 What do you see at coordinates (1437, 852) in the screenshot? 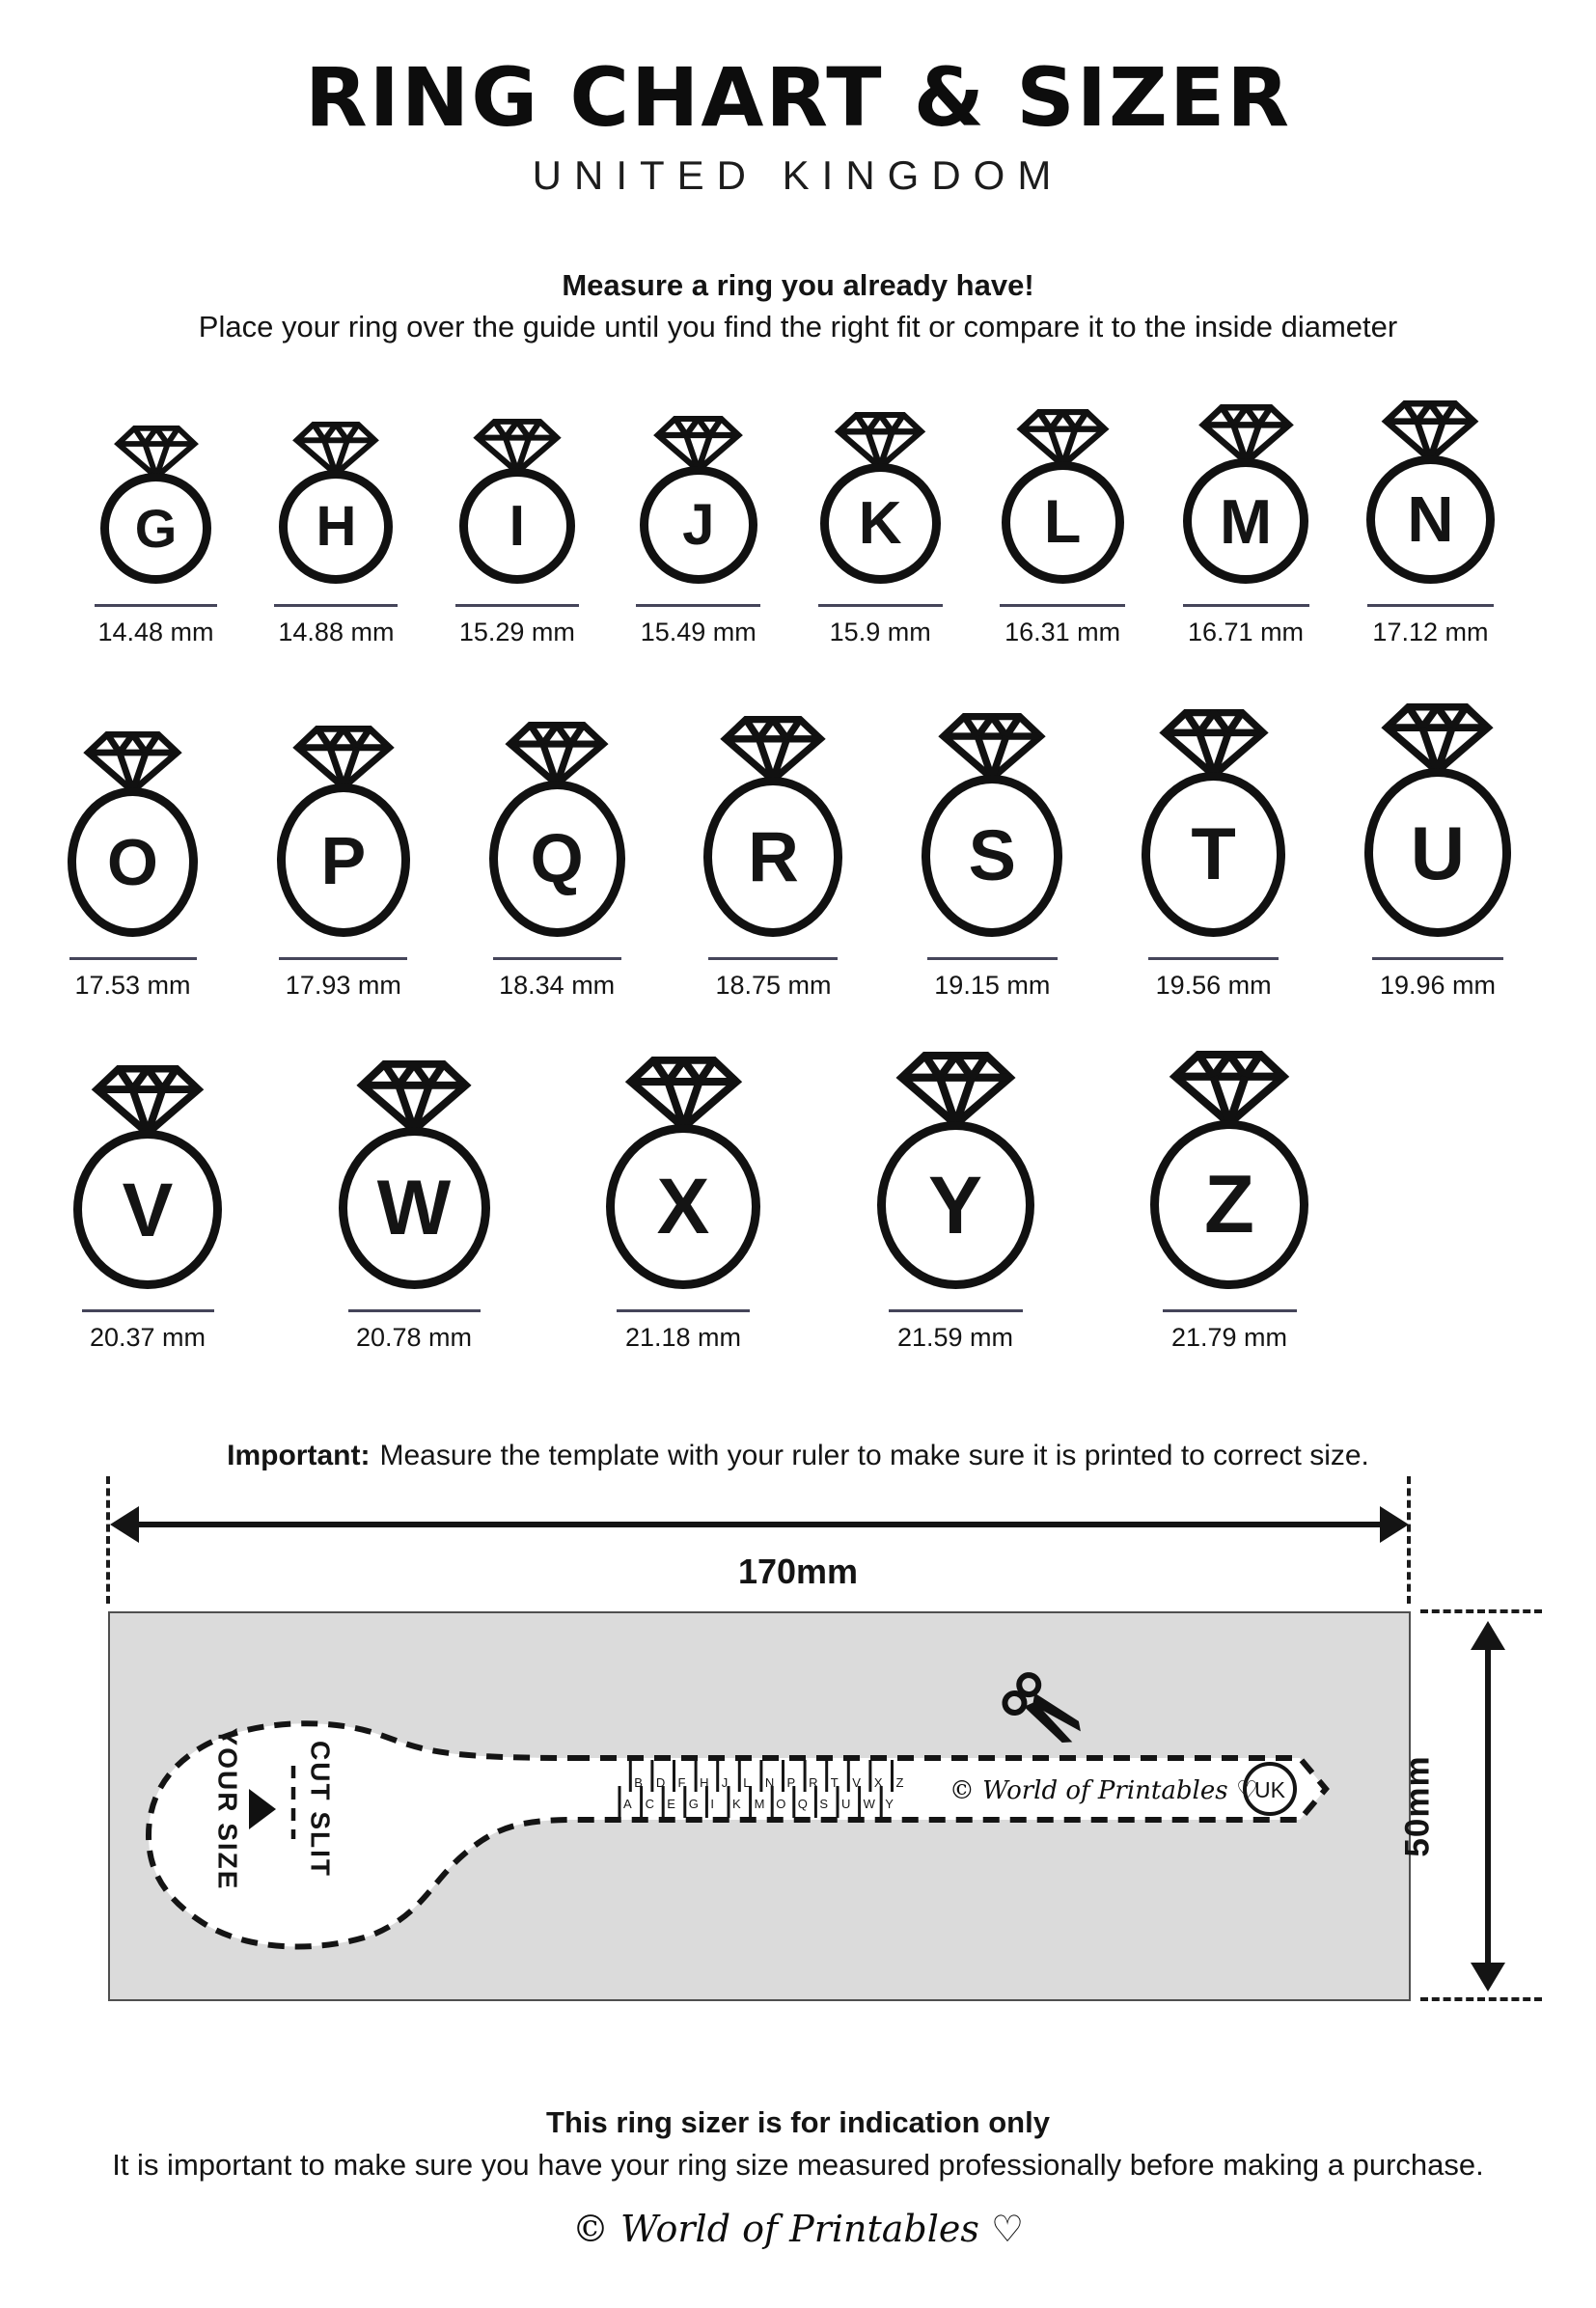
I see `ring-circle: U` at bounding box center [1437, 852].